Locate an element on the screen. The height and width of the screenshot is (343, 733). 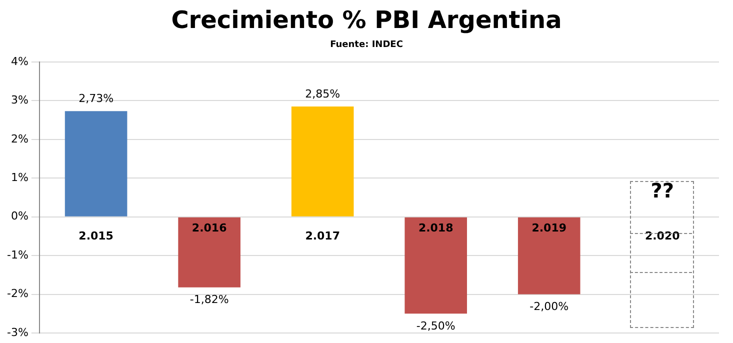
x-tick-label: 2.016 is located at coordinates (210, 228).